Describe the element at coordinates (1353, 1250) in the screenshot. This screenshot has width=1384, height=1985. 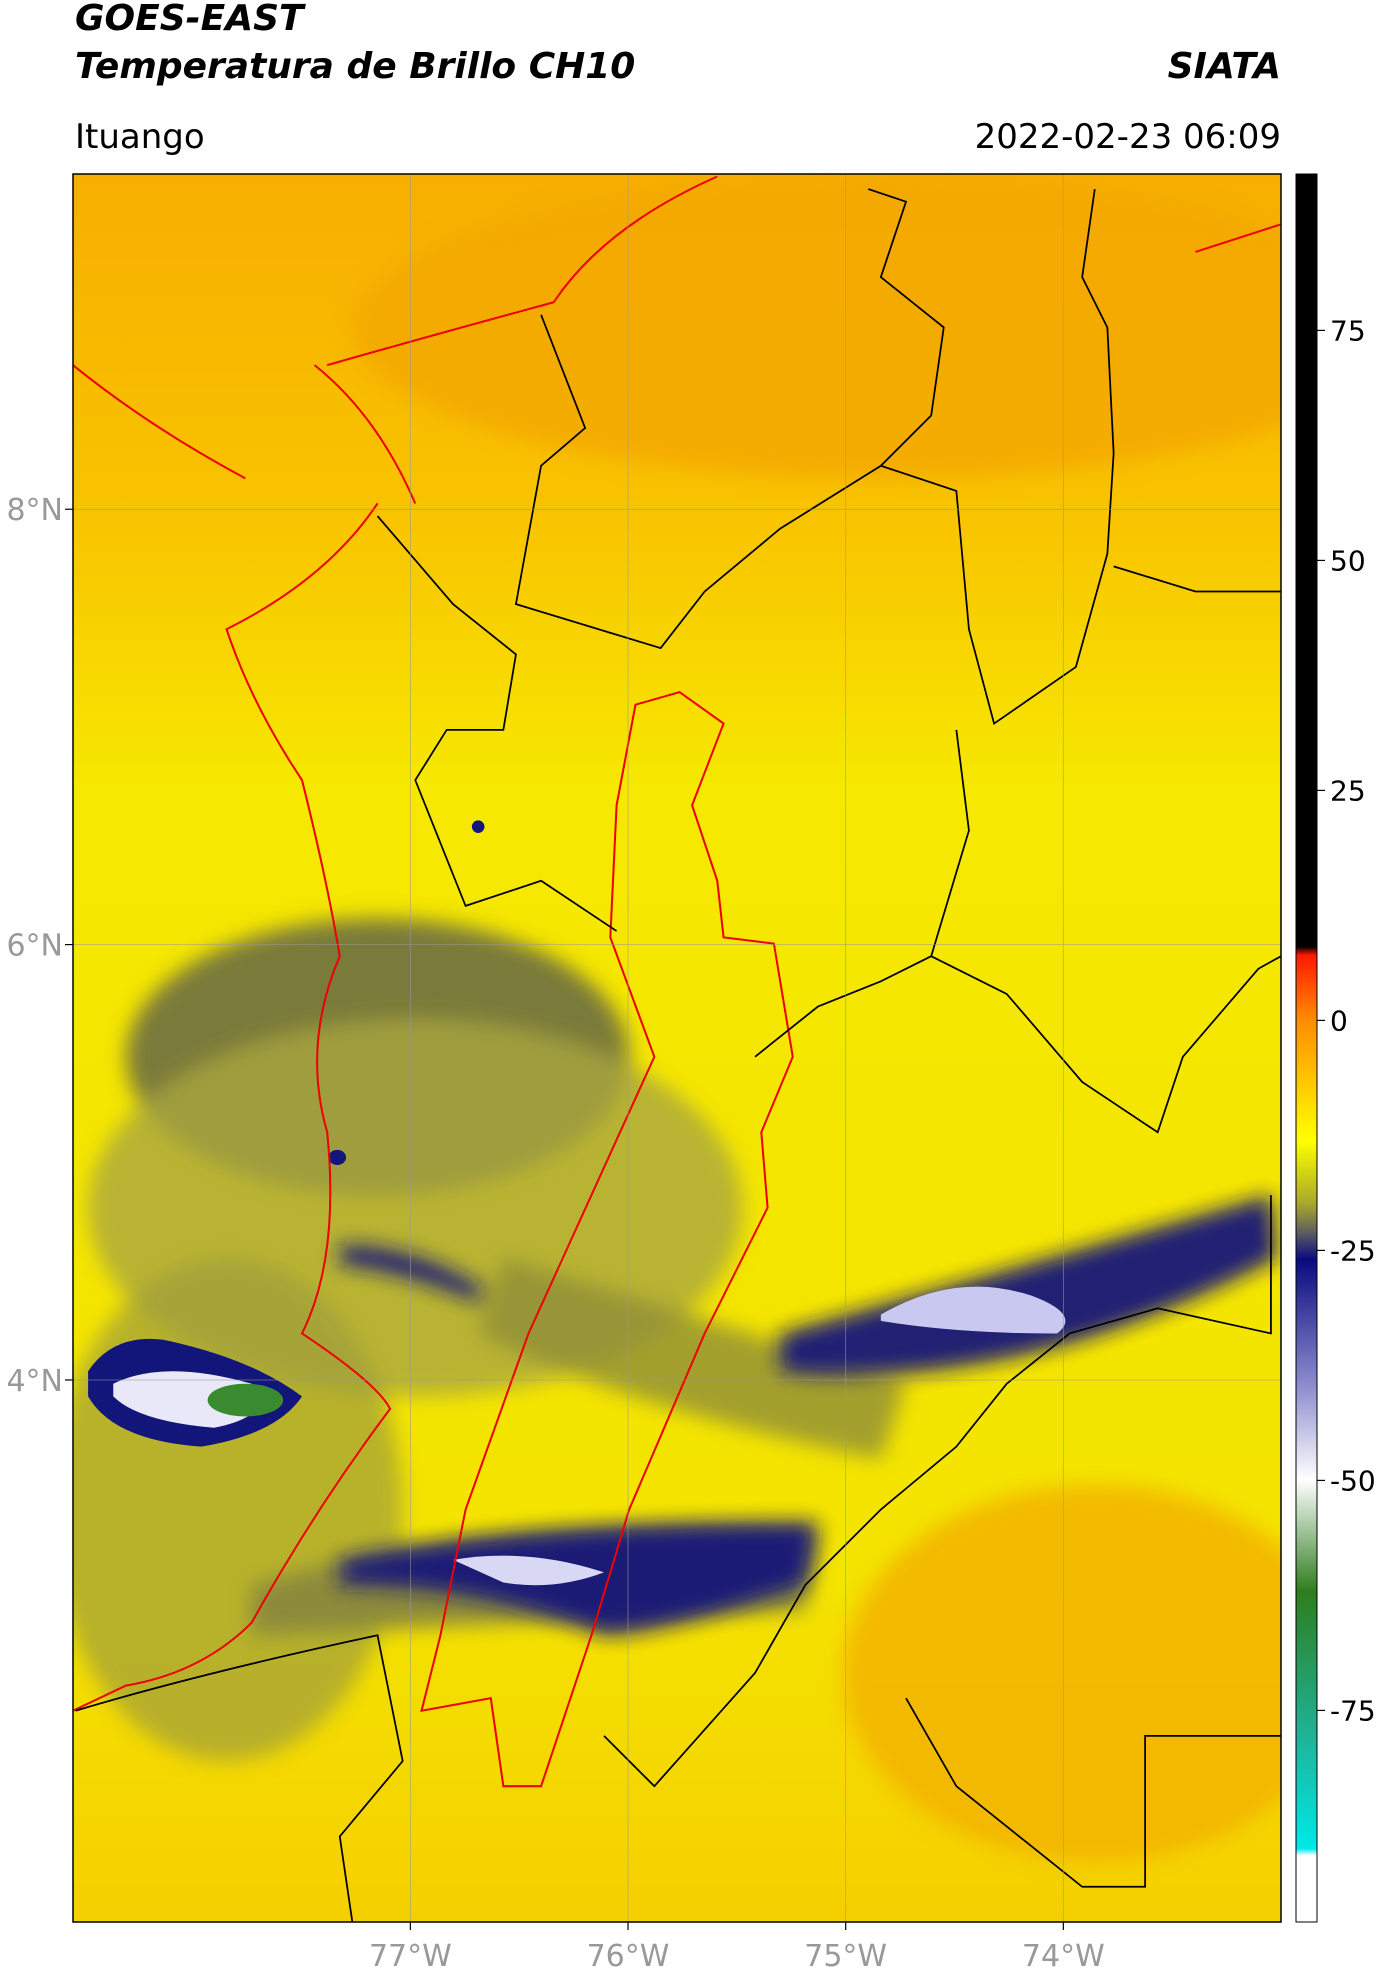
I see `colorbar-tick-label: -25` at that location.